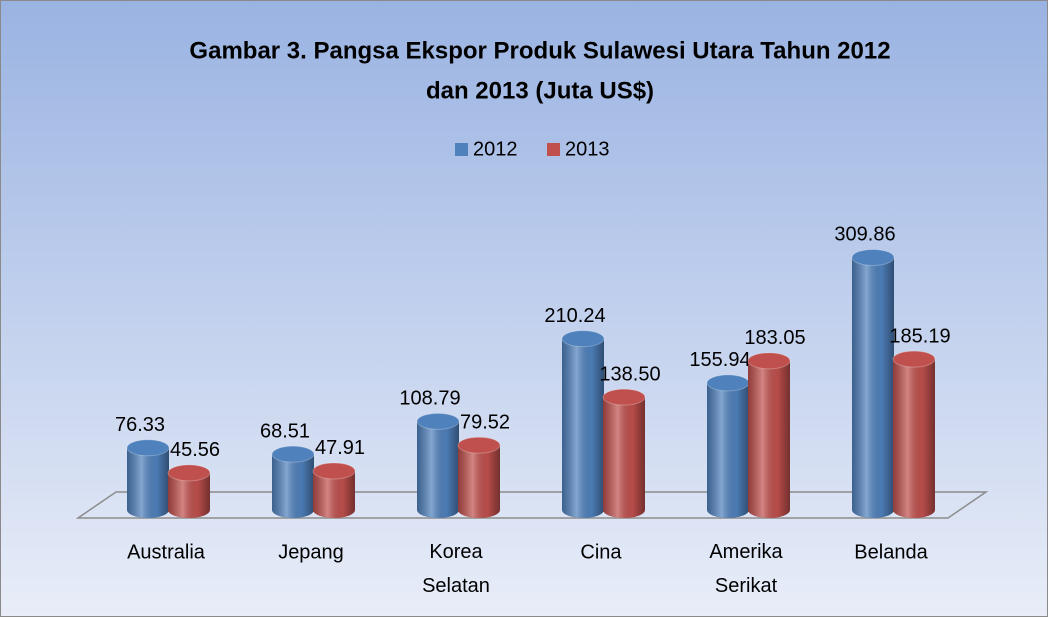 The width and height of the screenshot is (1048, 617). Describe the element at coordinates (140, 425) in the screenshot. I see `data-label: 76.33` at that location.